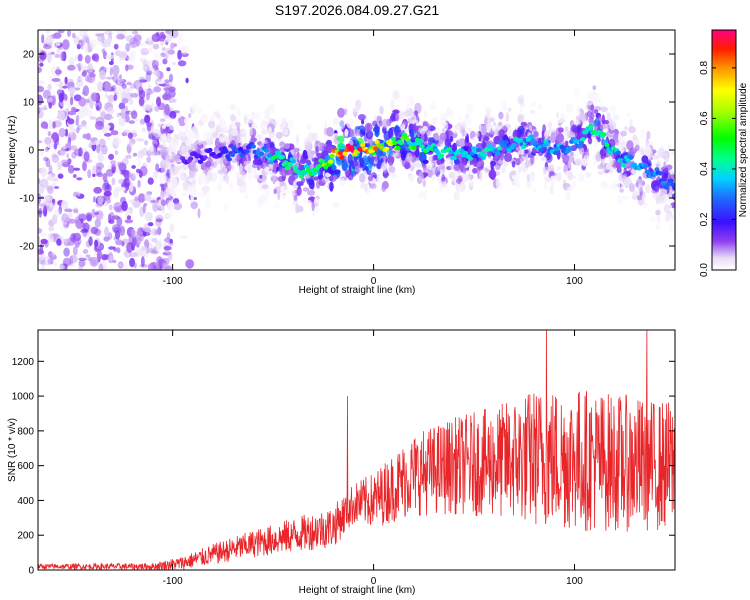 The image size is (750, 600). What do you see at coordinates (374, 581) in the screenshot?
I see `x-tick-label: 0` at bounding box center [374, 581].